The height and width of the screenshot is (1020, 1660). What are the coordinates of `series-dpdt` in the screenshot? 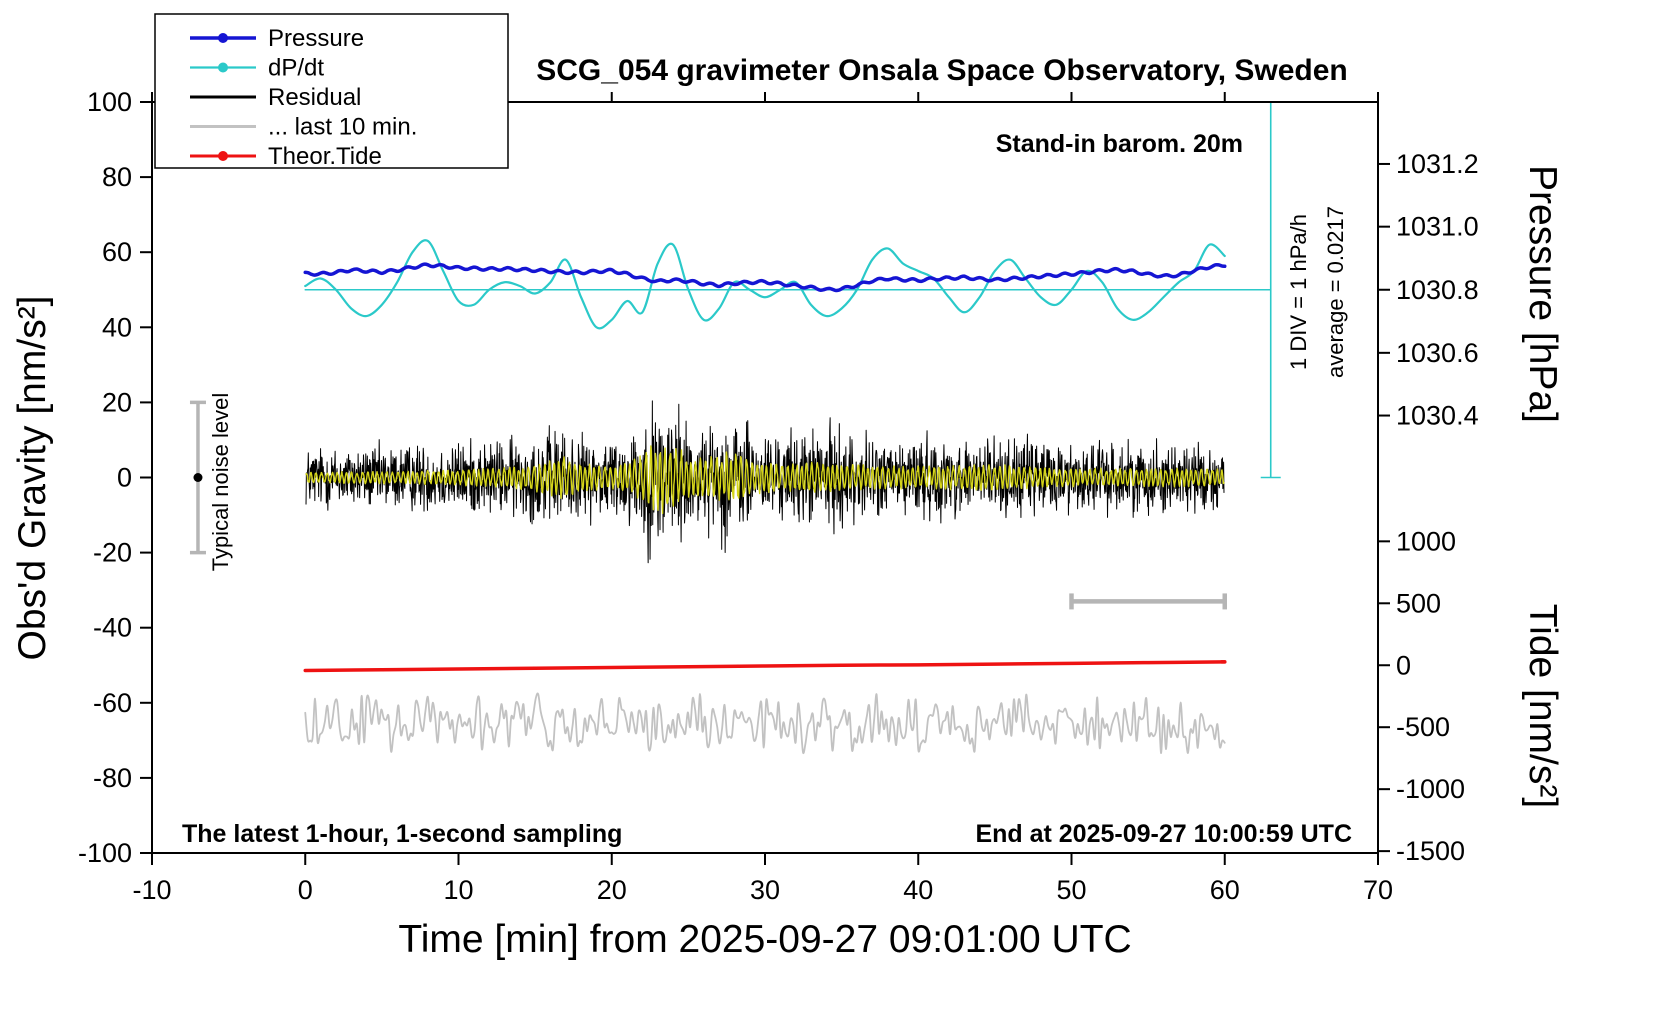 It's located at (765, 284).